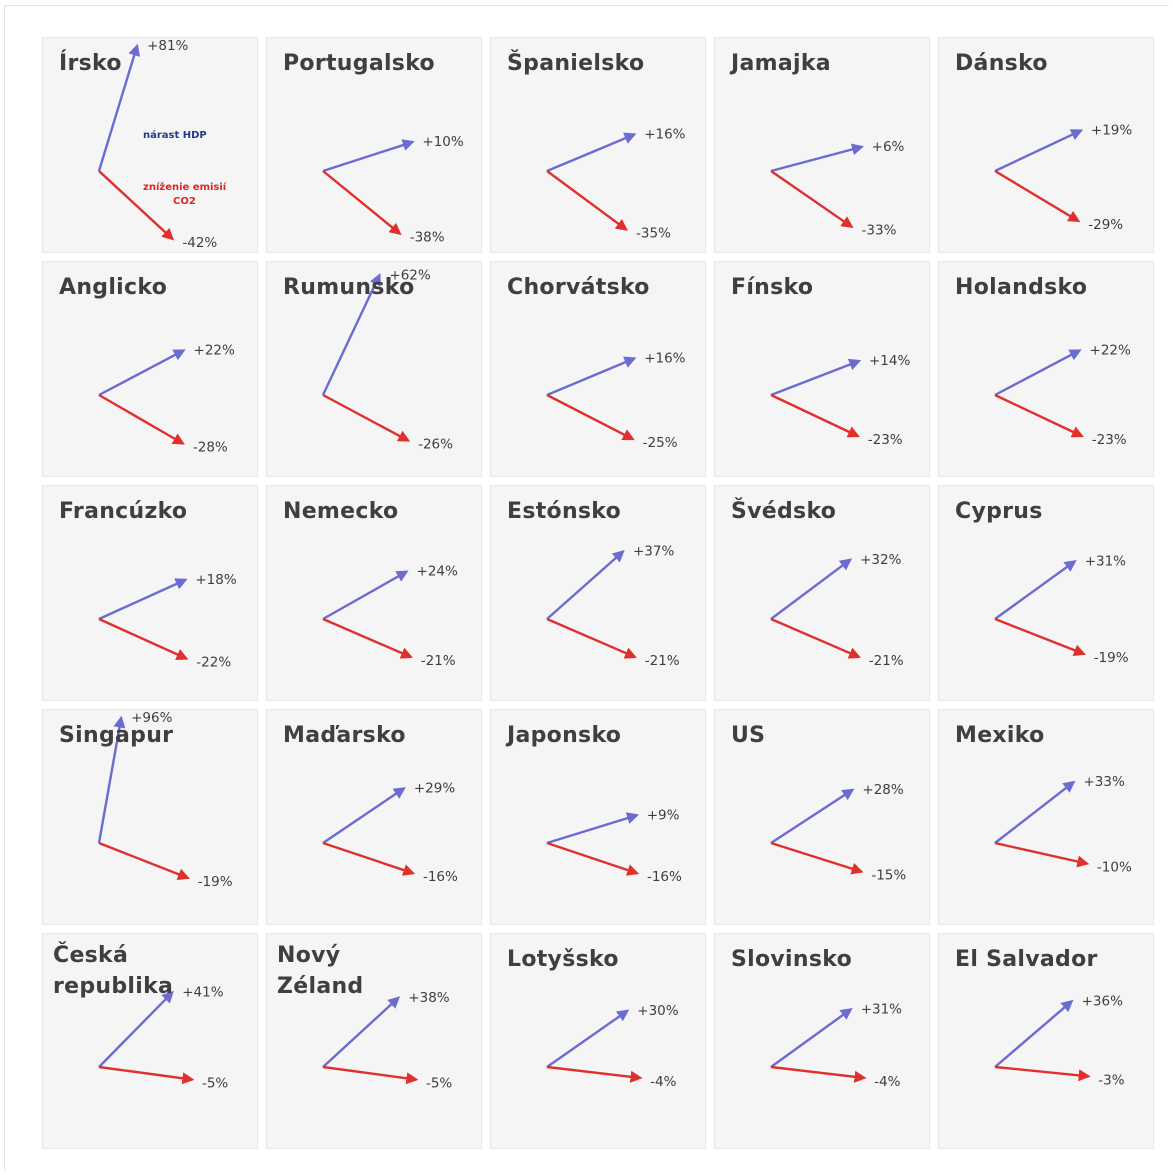 Image resolution: width=1173 pixels, height=1175 pixels. I want to click on co2-value-label: -28%, so click(210, 447).